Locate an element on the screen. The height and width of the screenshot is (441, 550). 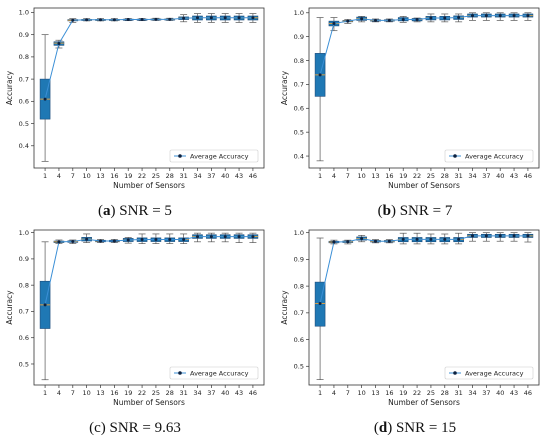
y-tick-label-a: 0.7 is located at coordinates (24, 79).